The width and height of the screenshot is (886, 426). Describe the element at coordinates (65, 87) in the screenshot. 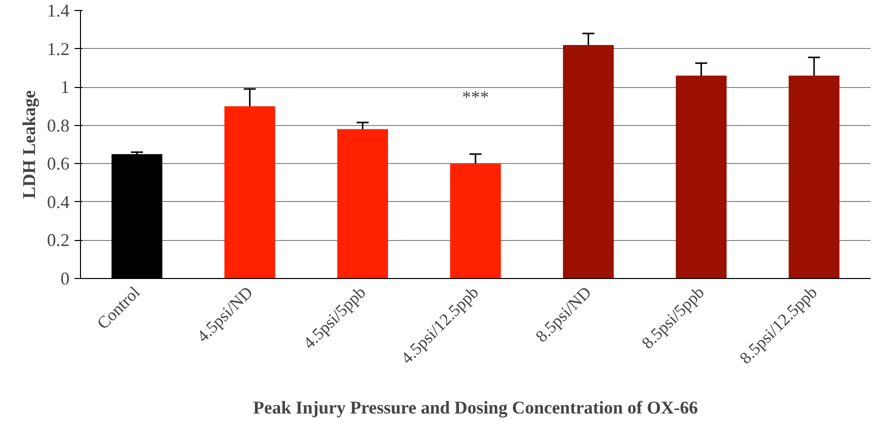

I see `y-tick-label: 1` at that location.